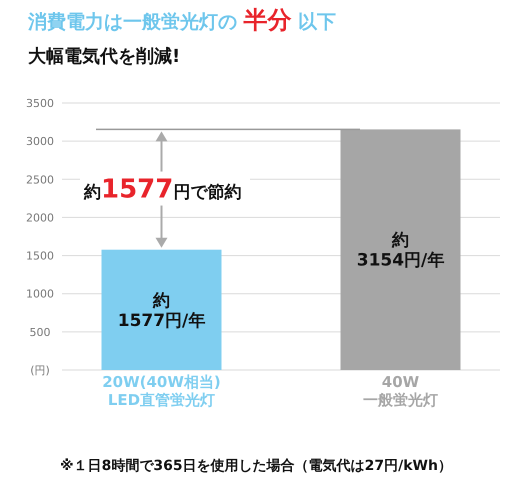  Describe the element at coordinates (40, 256) in the screenshot. I see `y-tick-label: 1500` at that location.